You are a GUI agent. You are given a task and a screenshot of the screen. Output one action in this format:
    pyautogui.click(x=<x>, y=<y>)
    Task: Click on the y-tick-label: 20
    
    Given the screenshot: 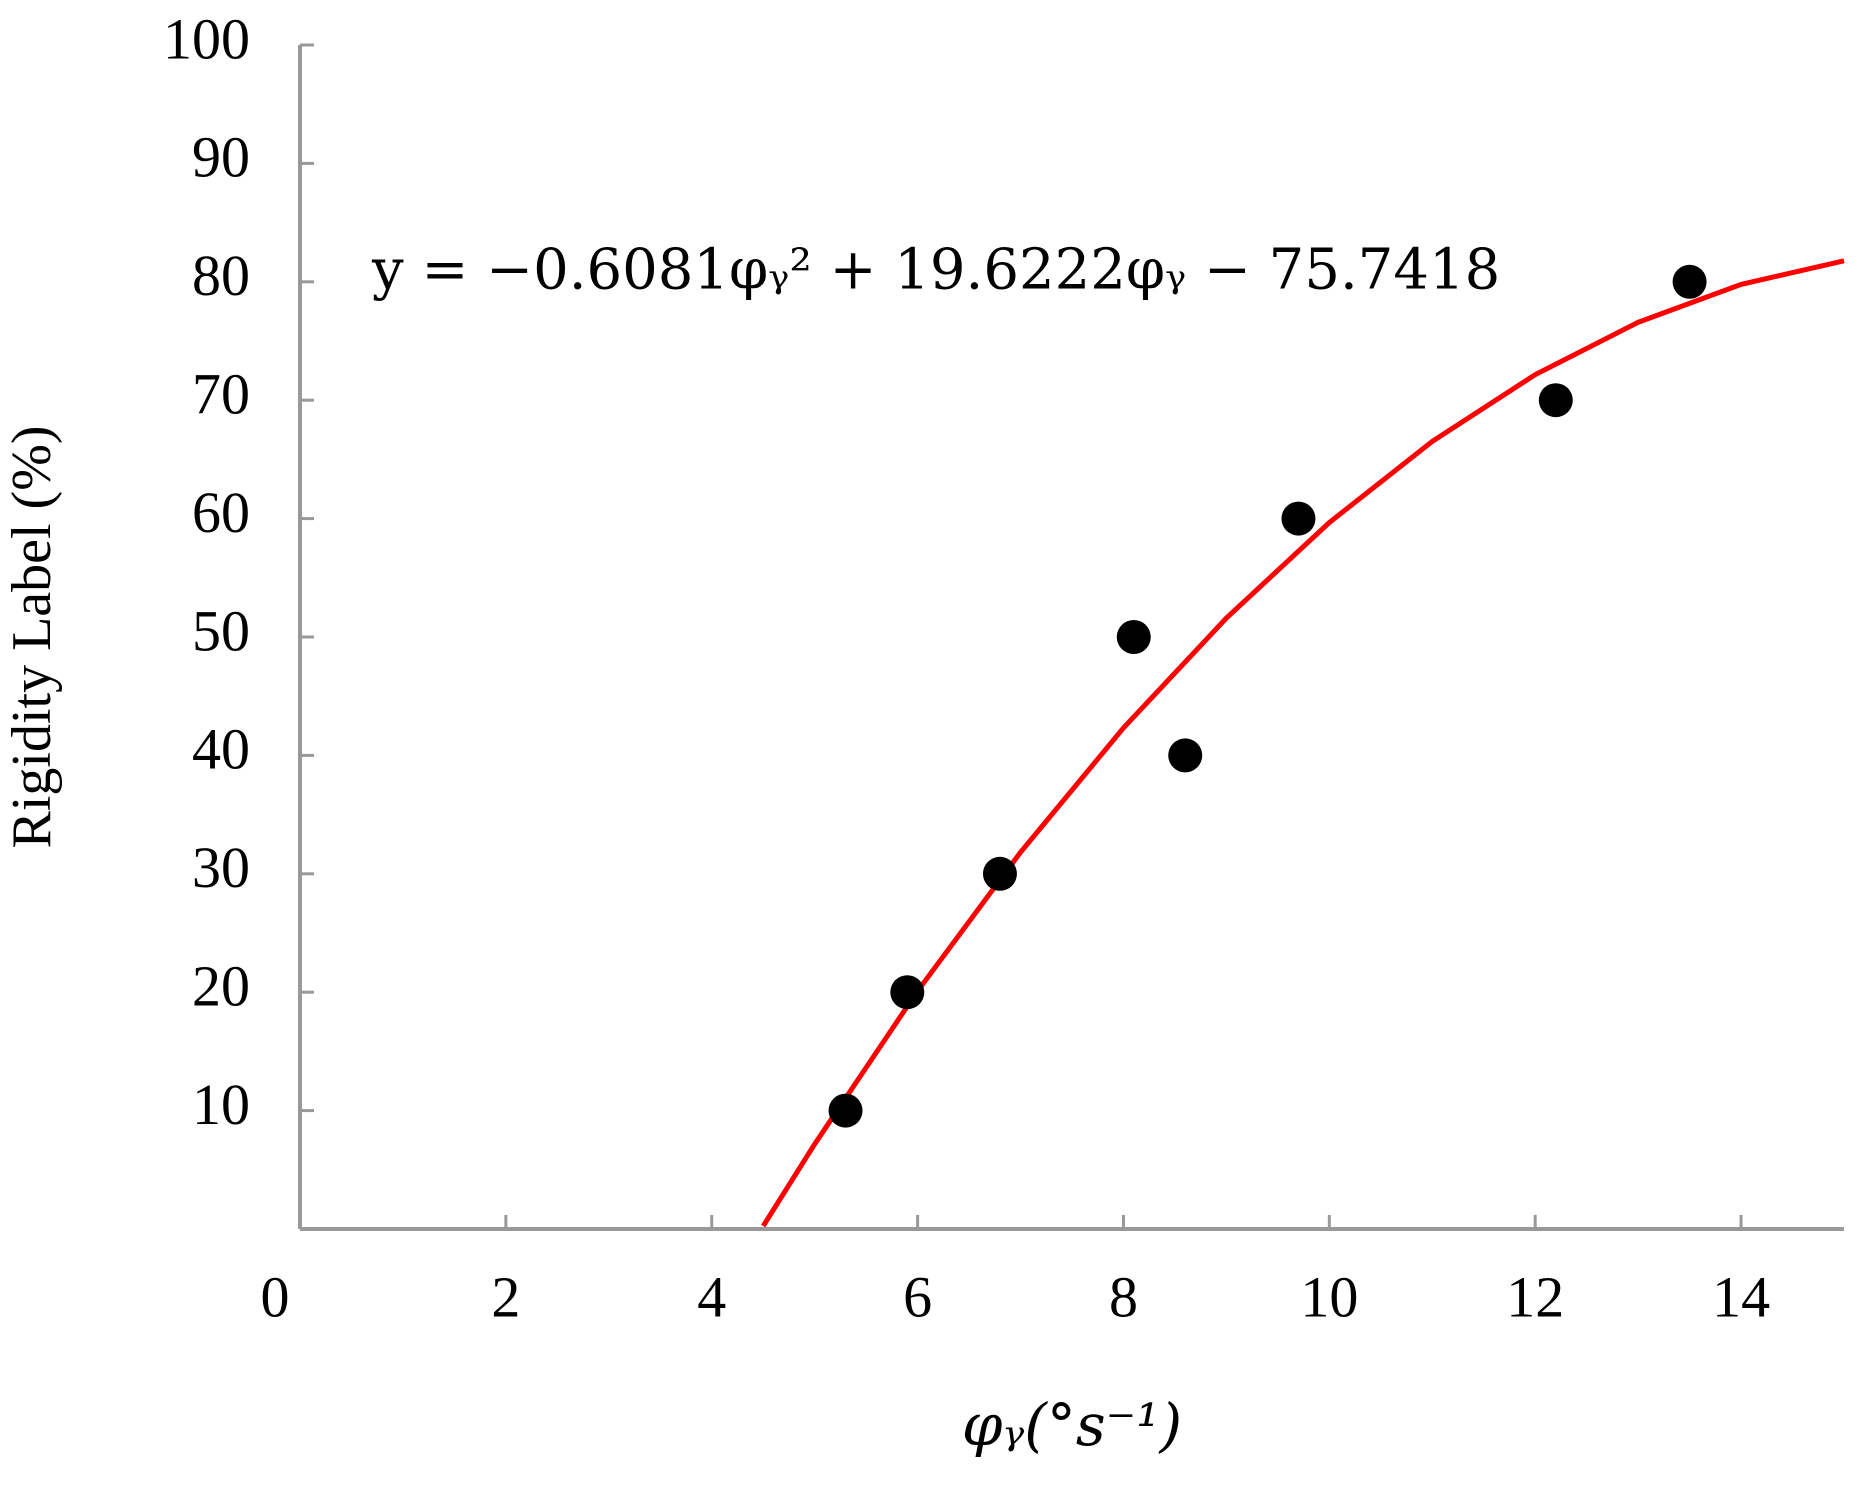 What is the action you would take?
    pyautogui.click(x=221, y=986)
    